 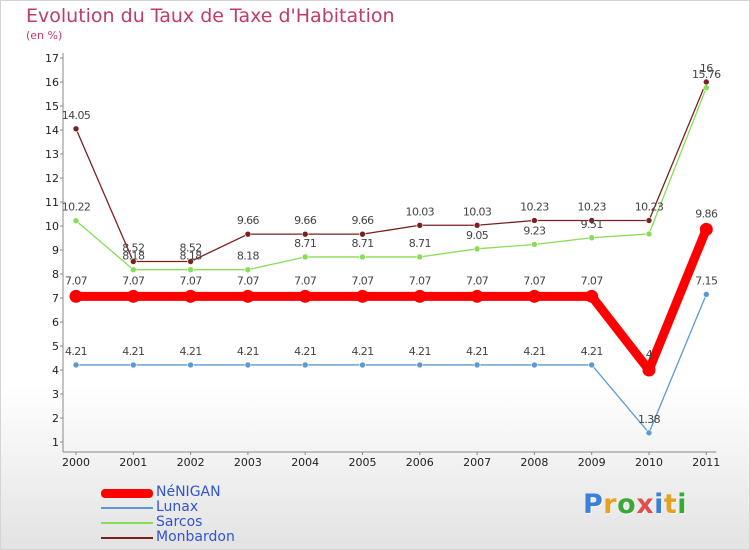 I want to click on chart-title: Evolution du Taux de Taxe d'Habitation, so click(x=210, y=16).